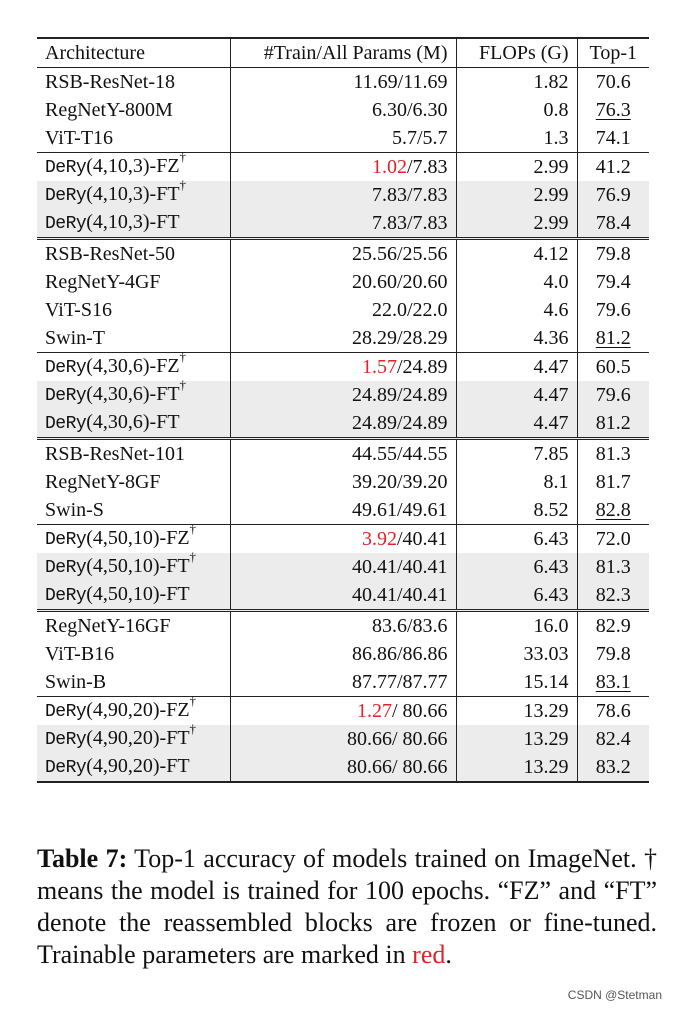  Describe the element at coordinates (612, 510) in the screenshot. I see `cell-top1: 82.8` at that location.